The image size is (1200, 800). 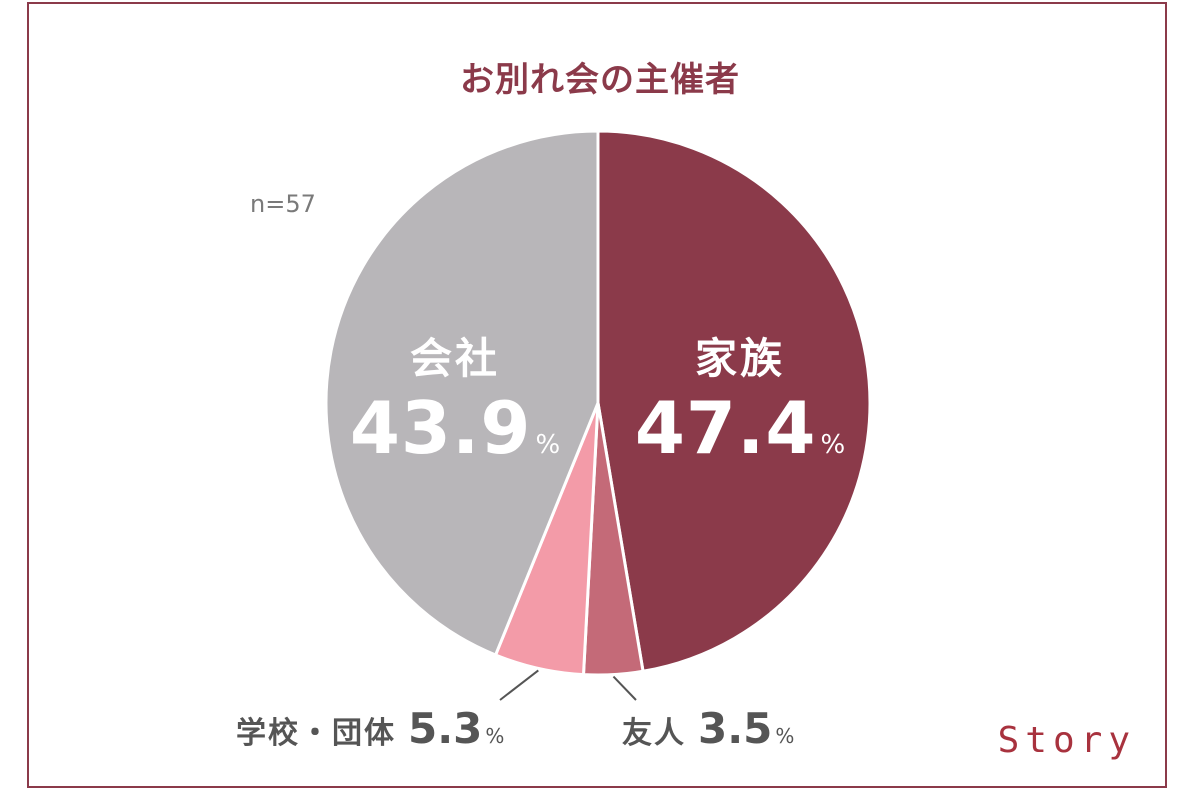 I want to click on slice-label-company: 会社 43.9%, so click(x=455, y=399).